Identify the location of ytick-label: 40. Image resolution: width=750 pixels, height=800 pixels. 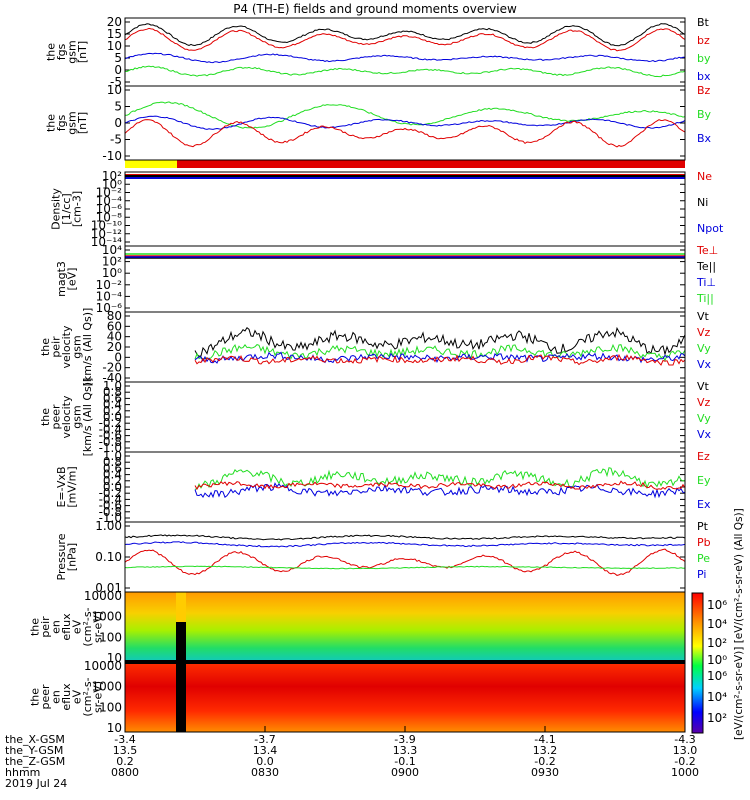
(114, 337).